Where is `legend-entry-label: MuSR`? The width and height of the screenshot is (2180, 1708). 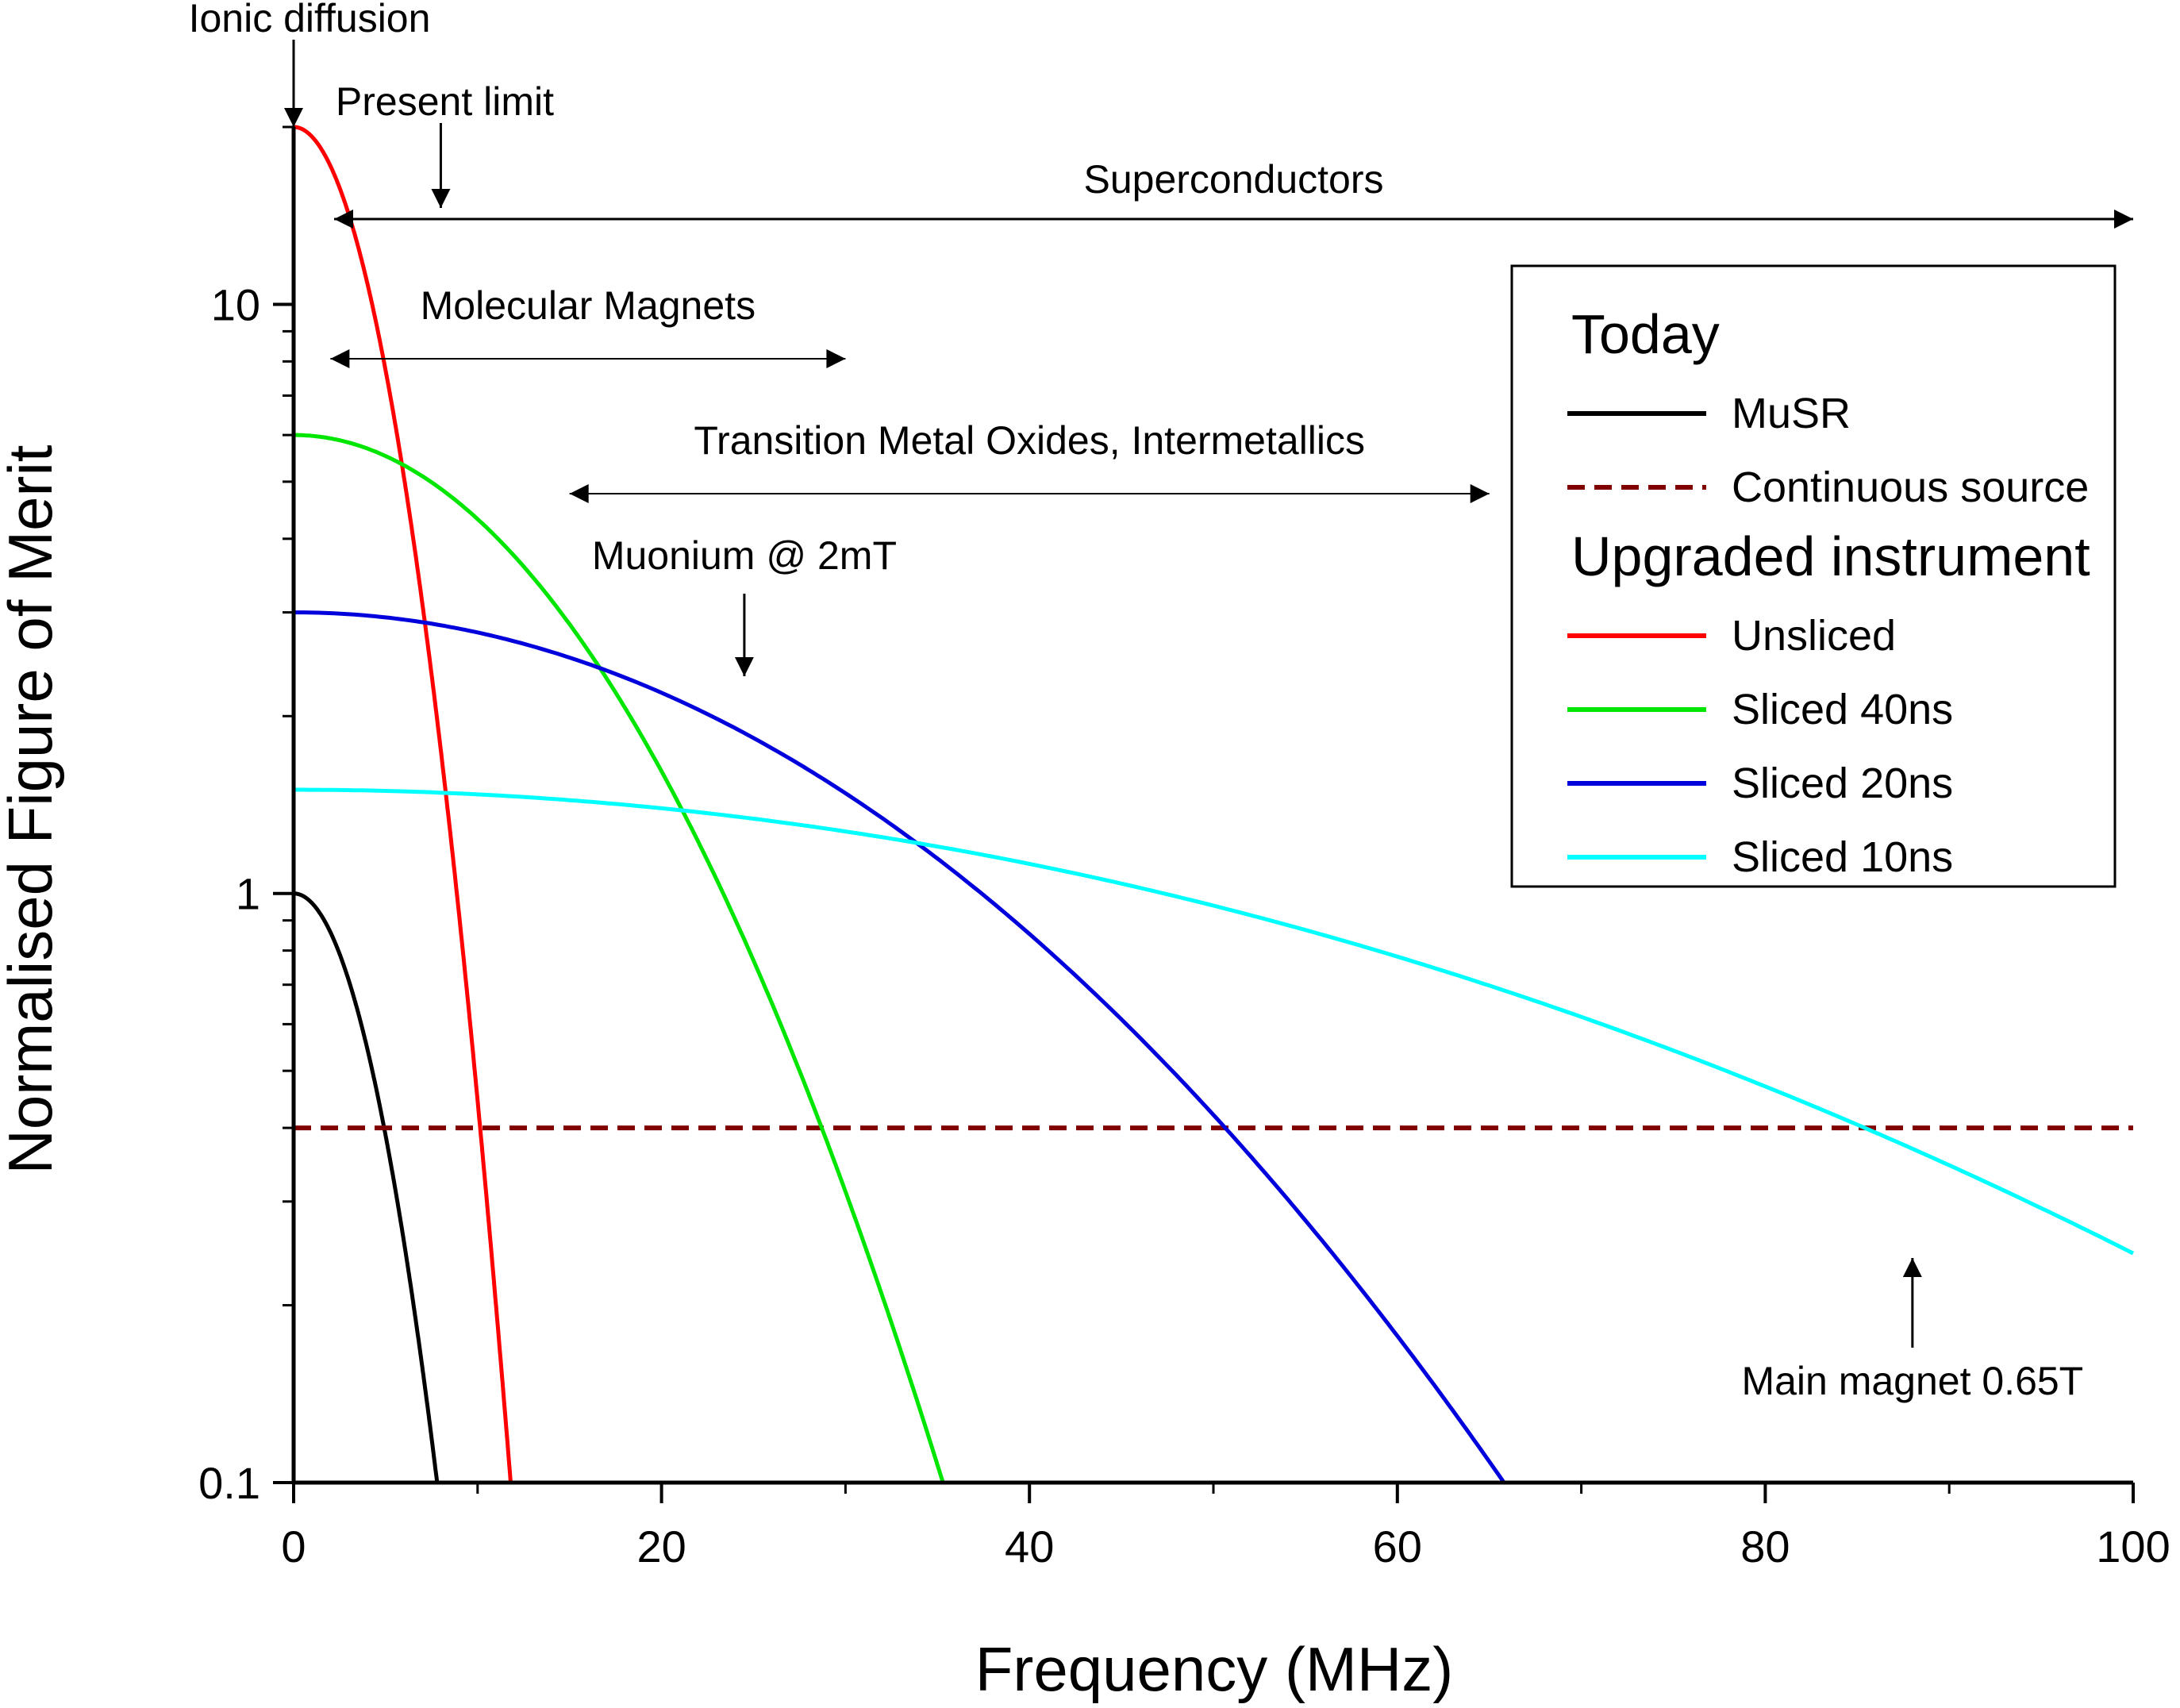 legend-entry-label: MuSR is located at coordinates (1791, 413).